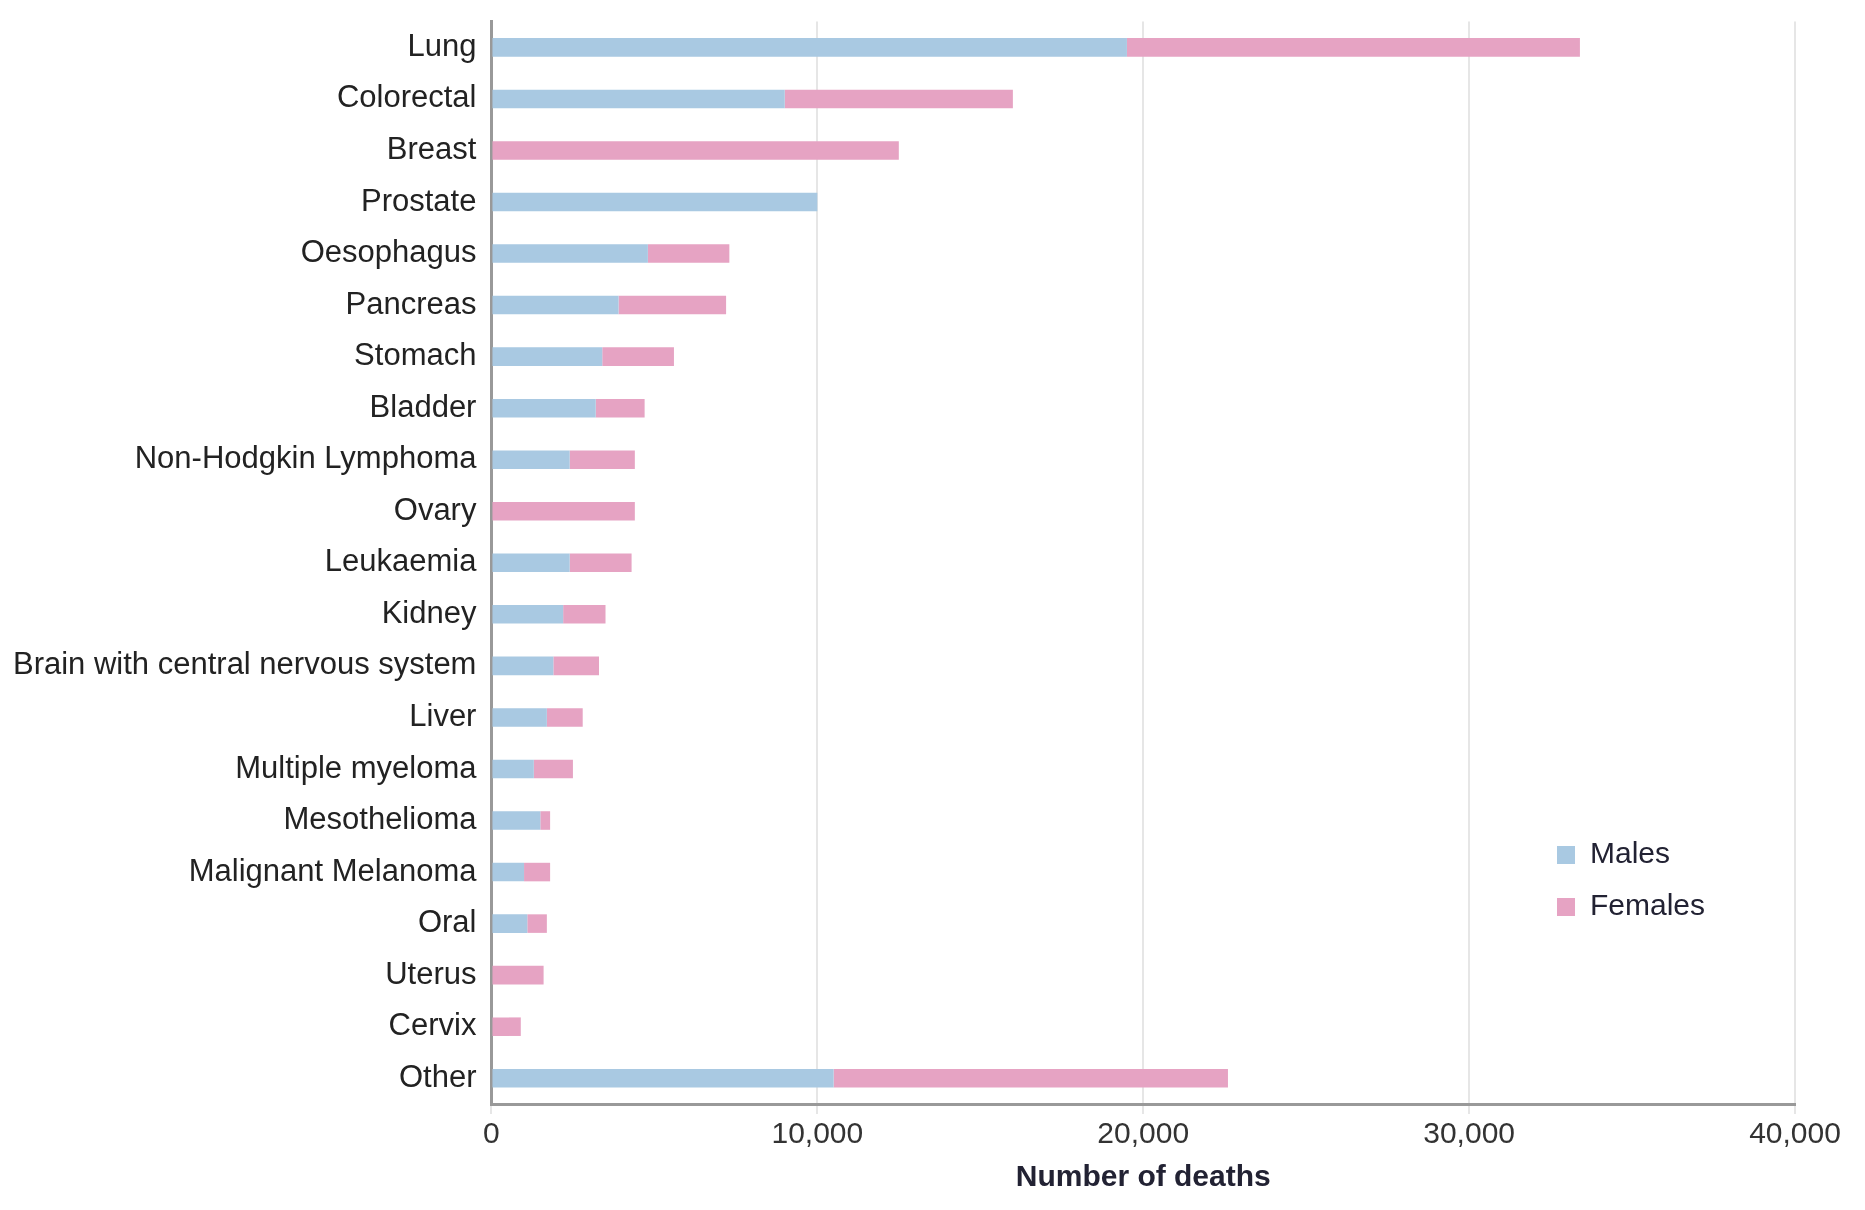 This screenshot has width=1865, height=1210. I want to click on y-tick-label: Non-Hodgkin Lymphoma, so click(306, 458).